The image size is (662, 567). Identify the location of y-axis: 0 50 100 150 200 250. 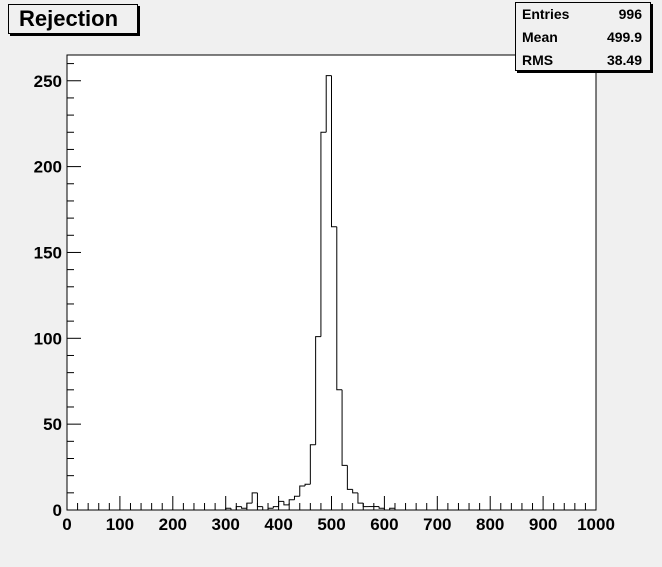
(57, 291).